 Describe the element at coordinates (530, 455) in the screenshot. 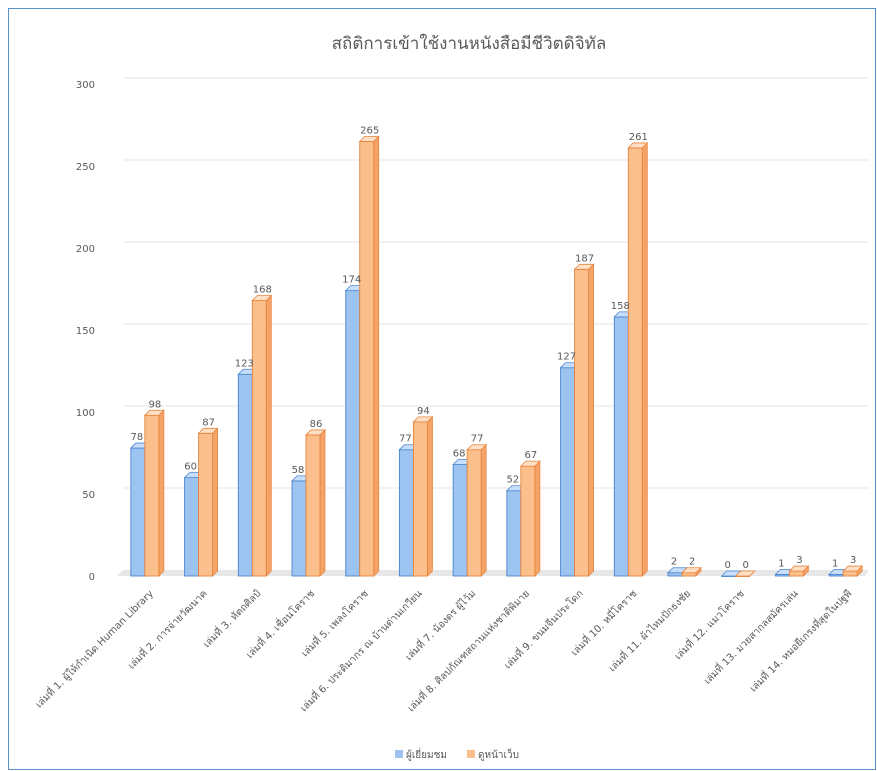

I see `value-label: 67` at that location.